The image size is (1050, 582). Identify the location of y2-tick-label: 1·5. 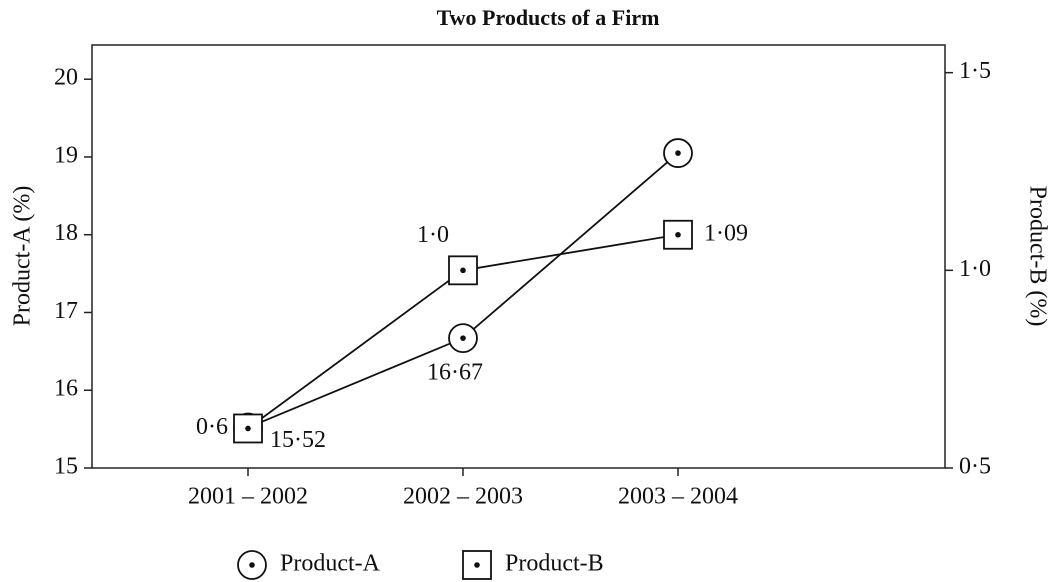
(975, 71).